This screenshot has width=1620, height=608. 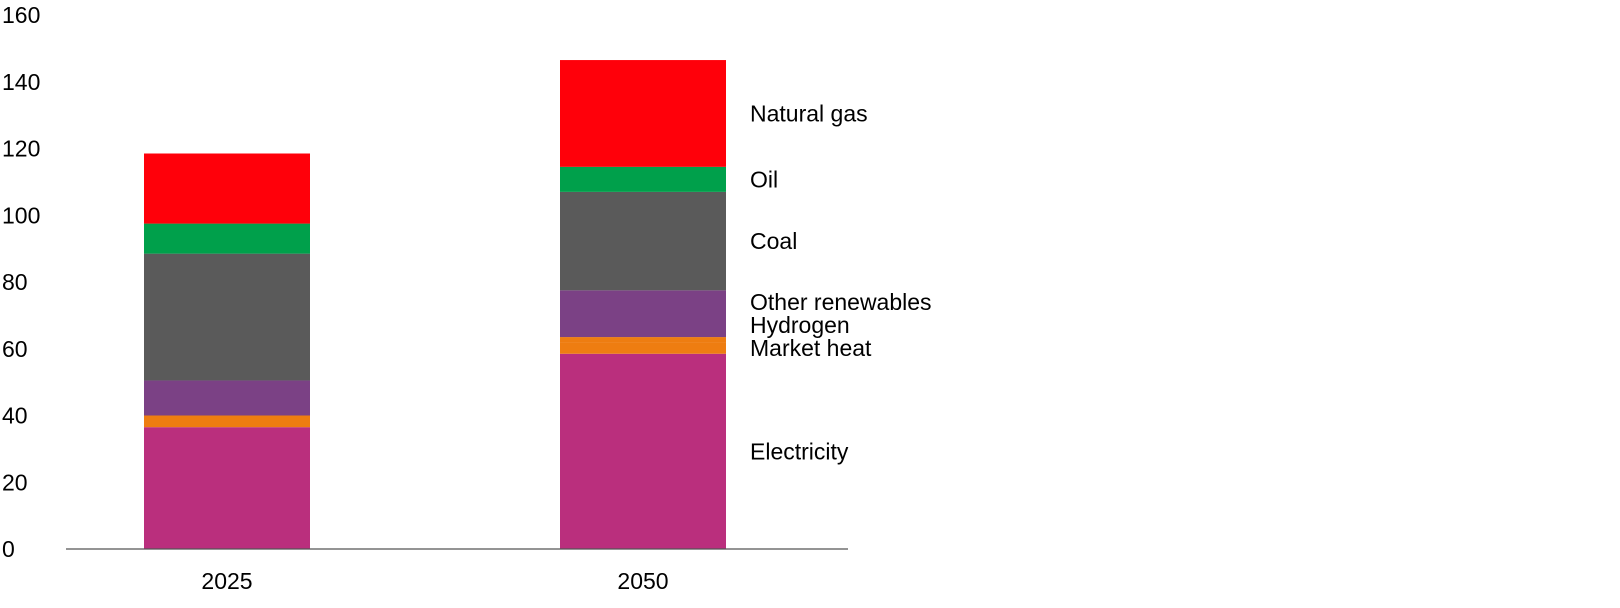 I want to click on y-axis: 0 20 40 60 80 100 120 140 160, so click(x=21, y=282).